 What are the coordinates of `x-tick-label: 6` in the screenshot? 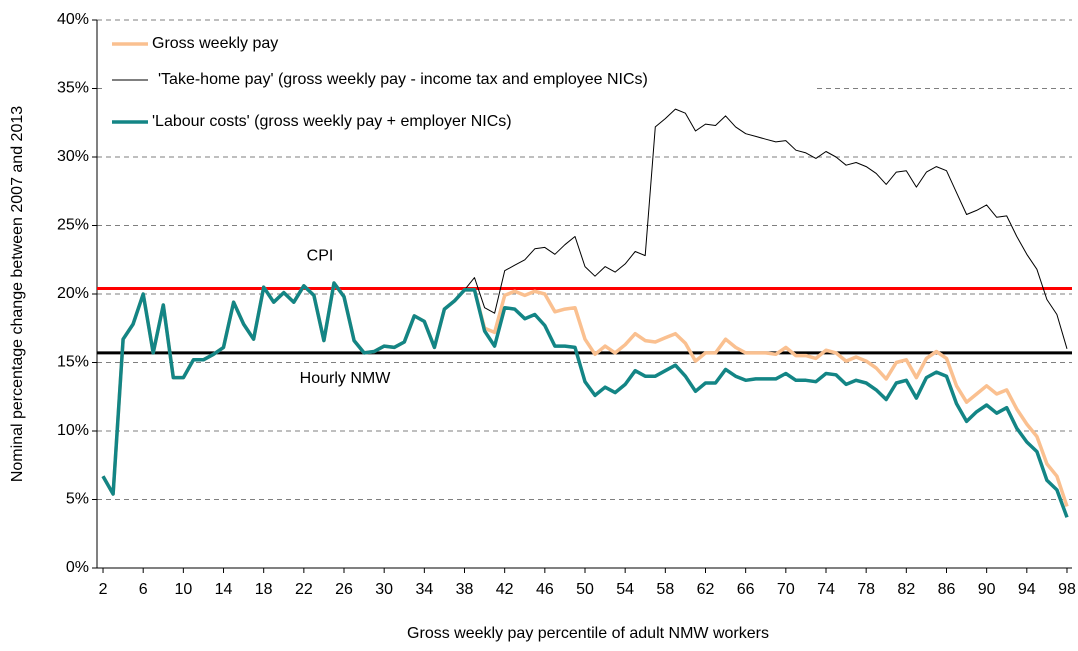 It's located at (143, 589).